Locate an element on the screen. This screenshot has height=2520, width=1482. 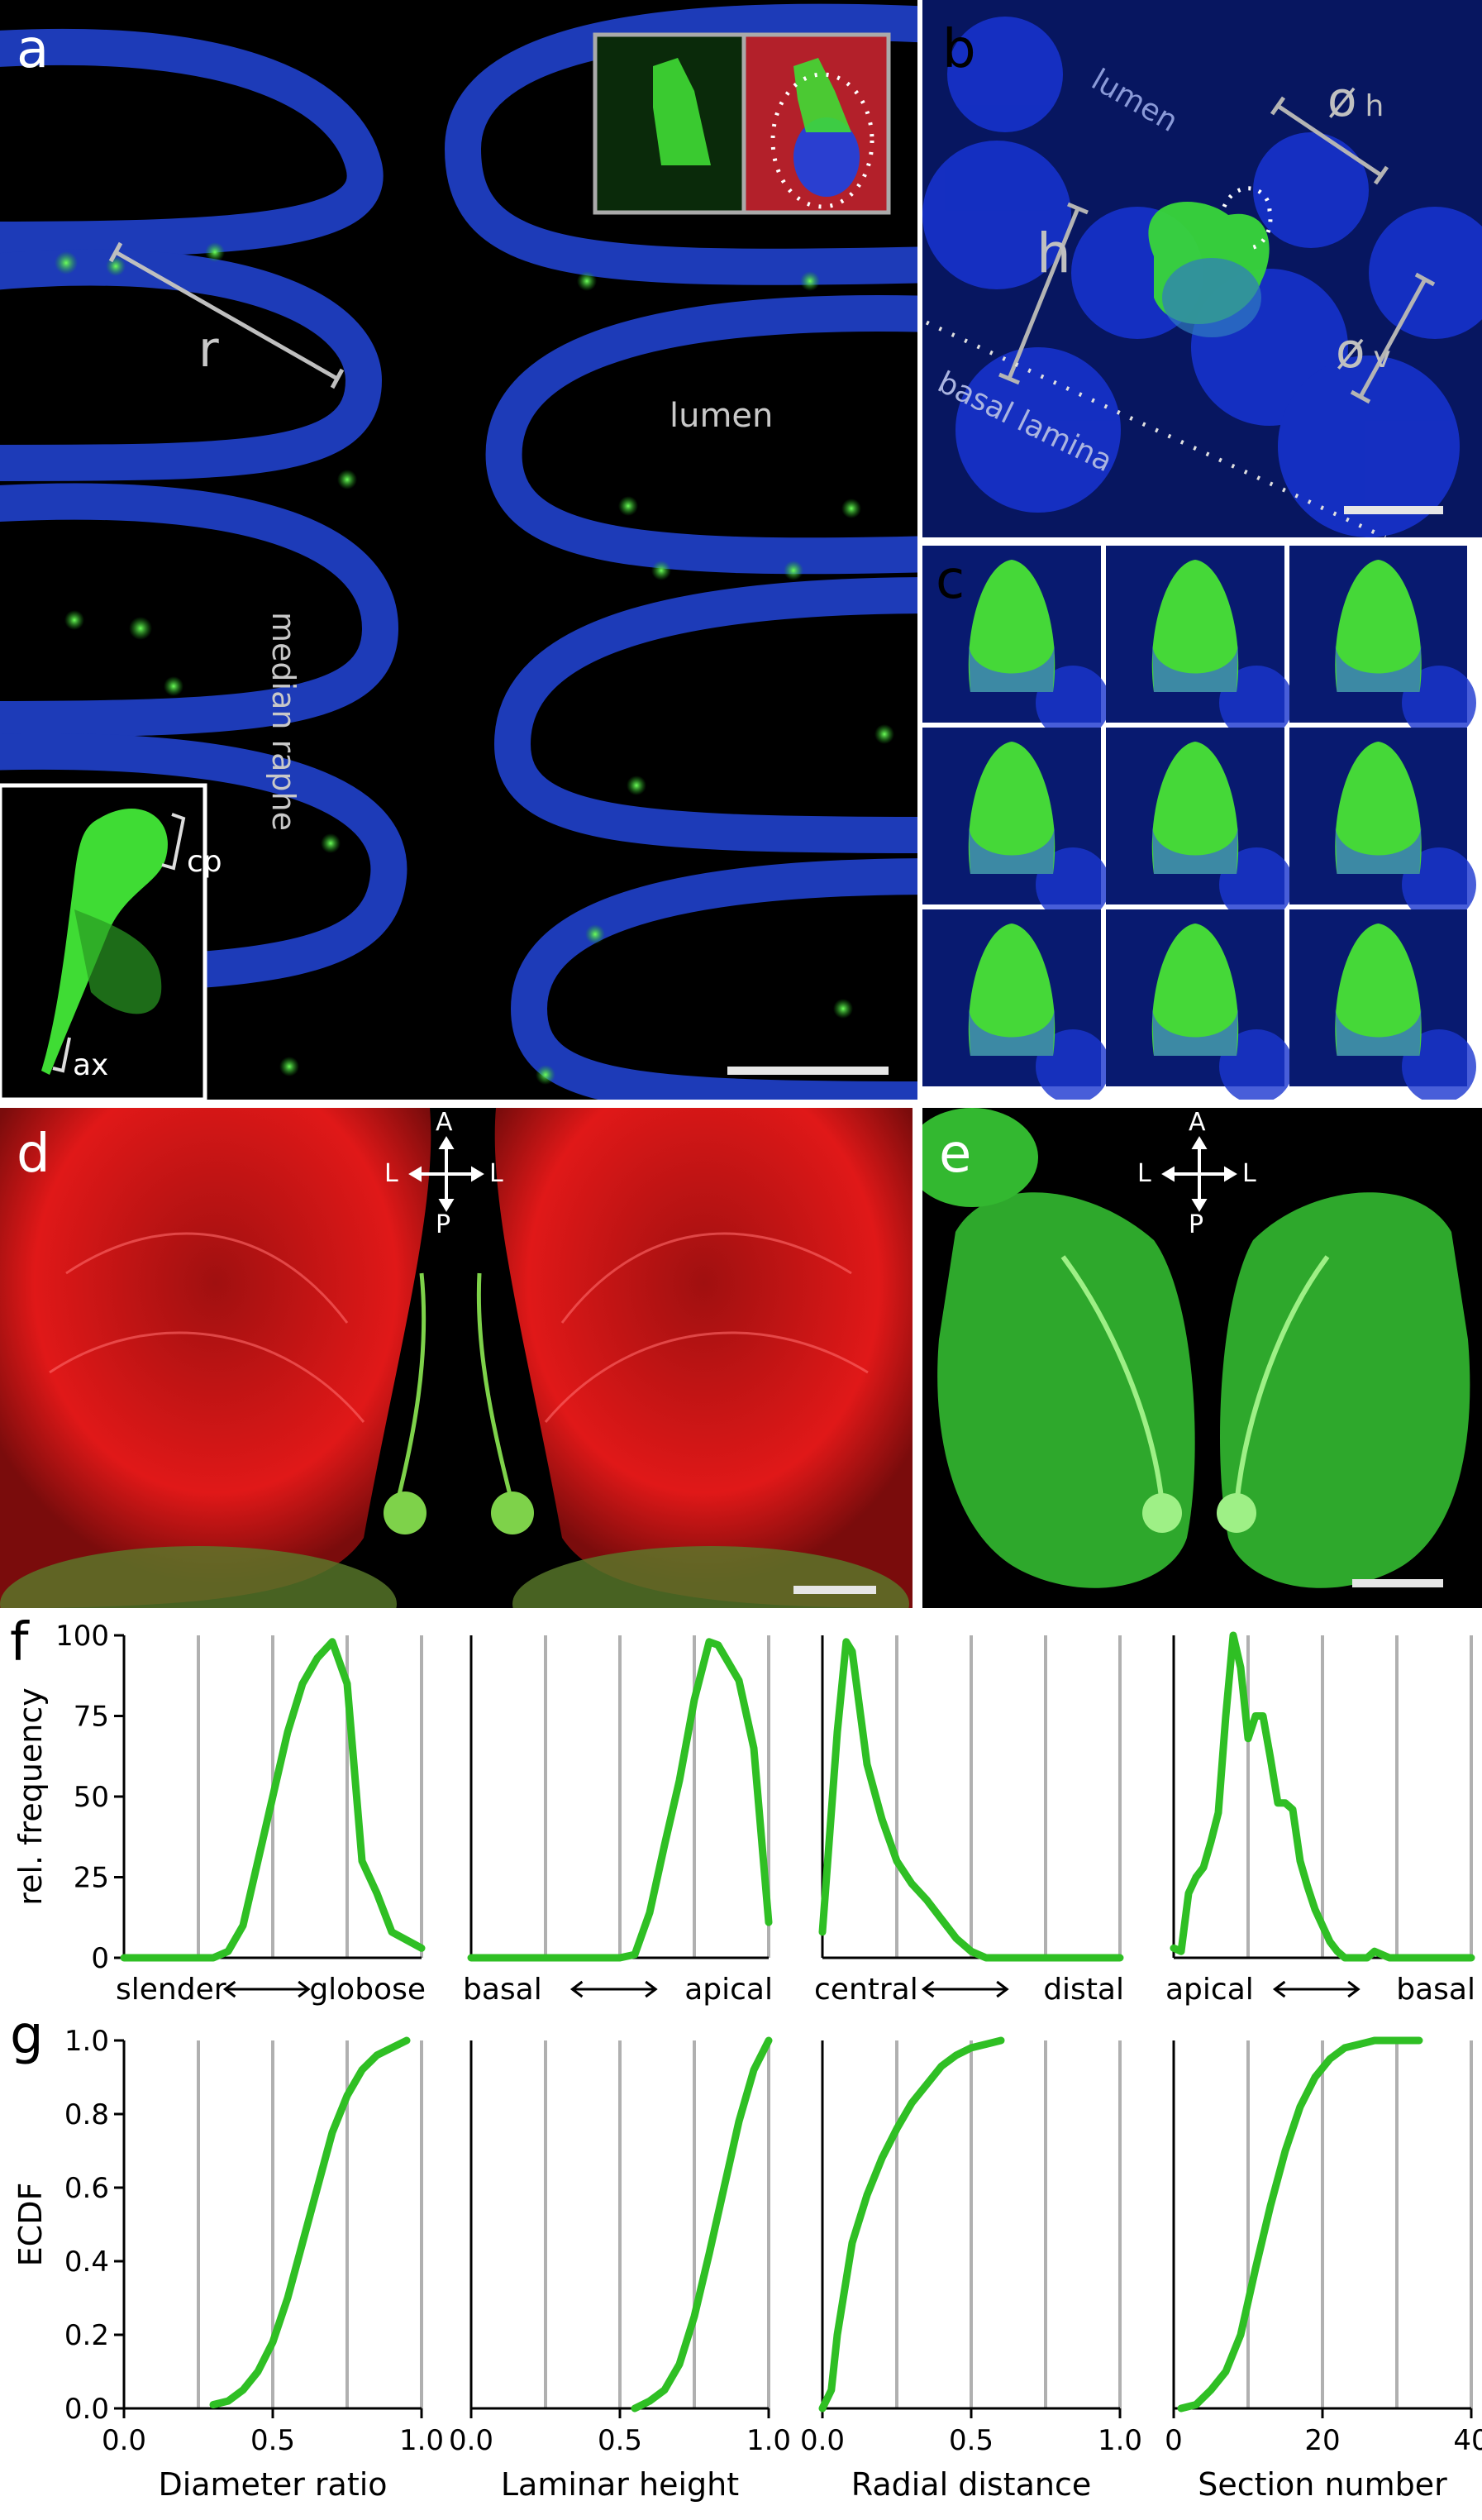
y-tick-label: 0.0 is located at coordinates (86, 2409).